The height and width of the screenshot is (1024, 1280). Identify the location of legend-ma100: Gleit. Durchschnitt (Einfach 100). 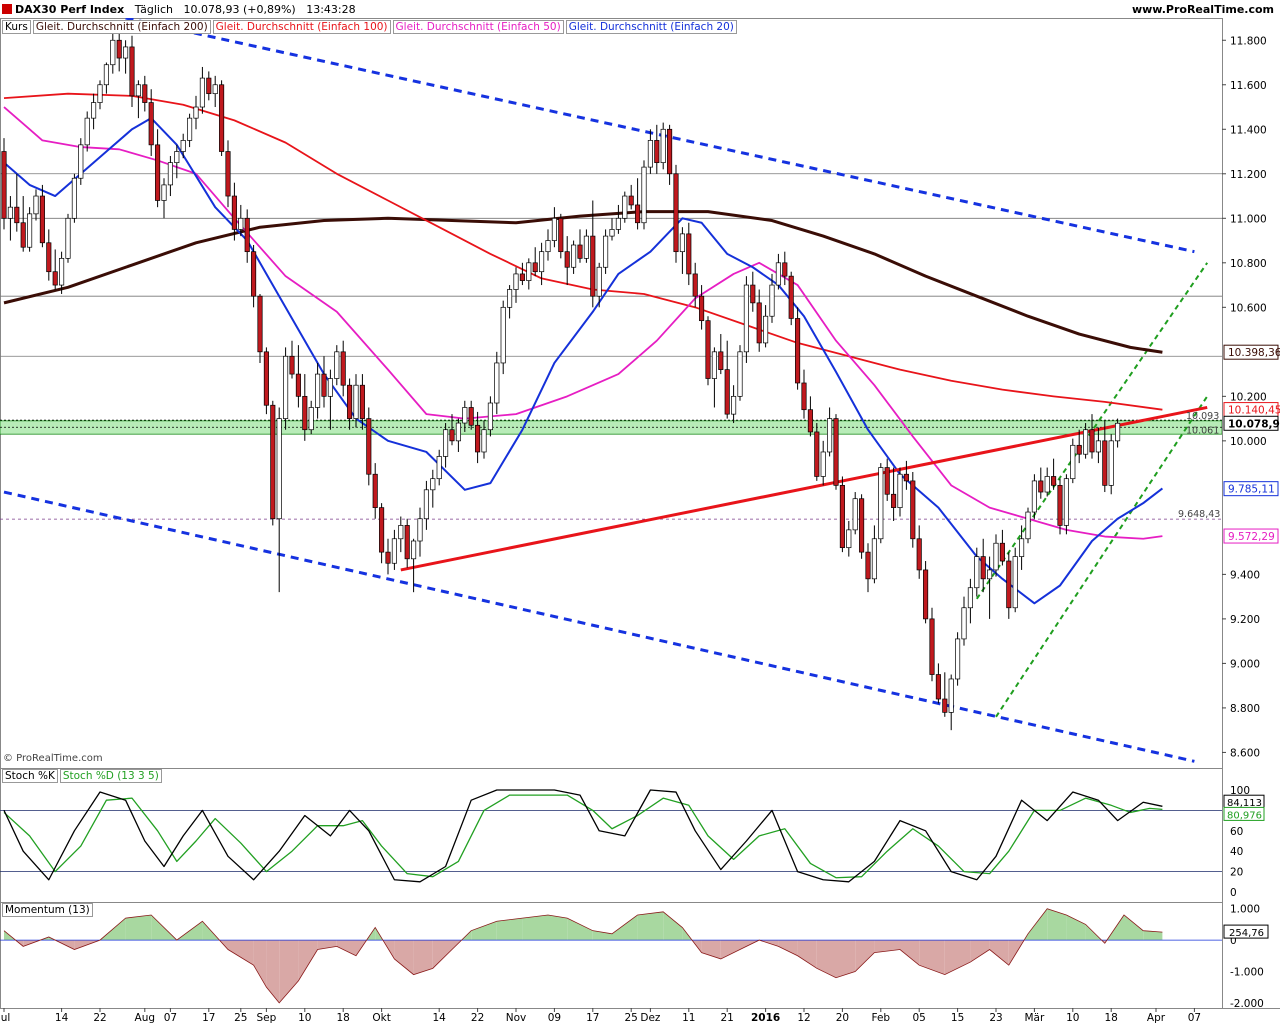
(301, 27).